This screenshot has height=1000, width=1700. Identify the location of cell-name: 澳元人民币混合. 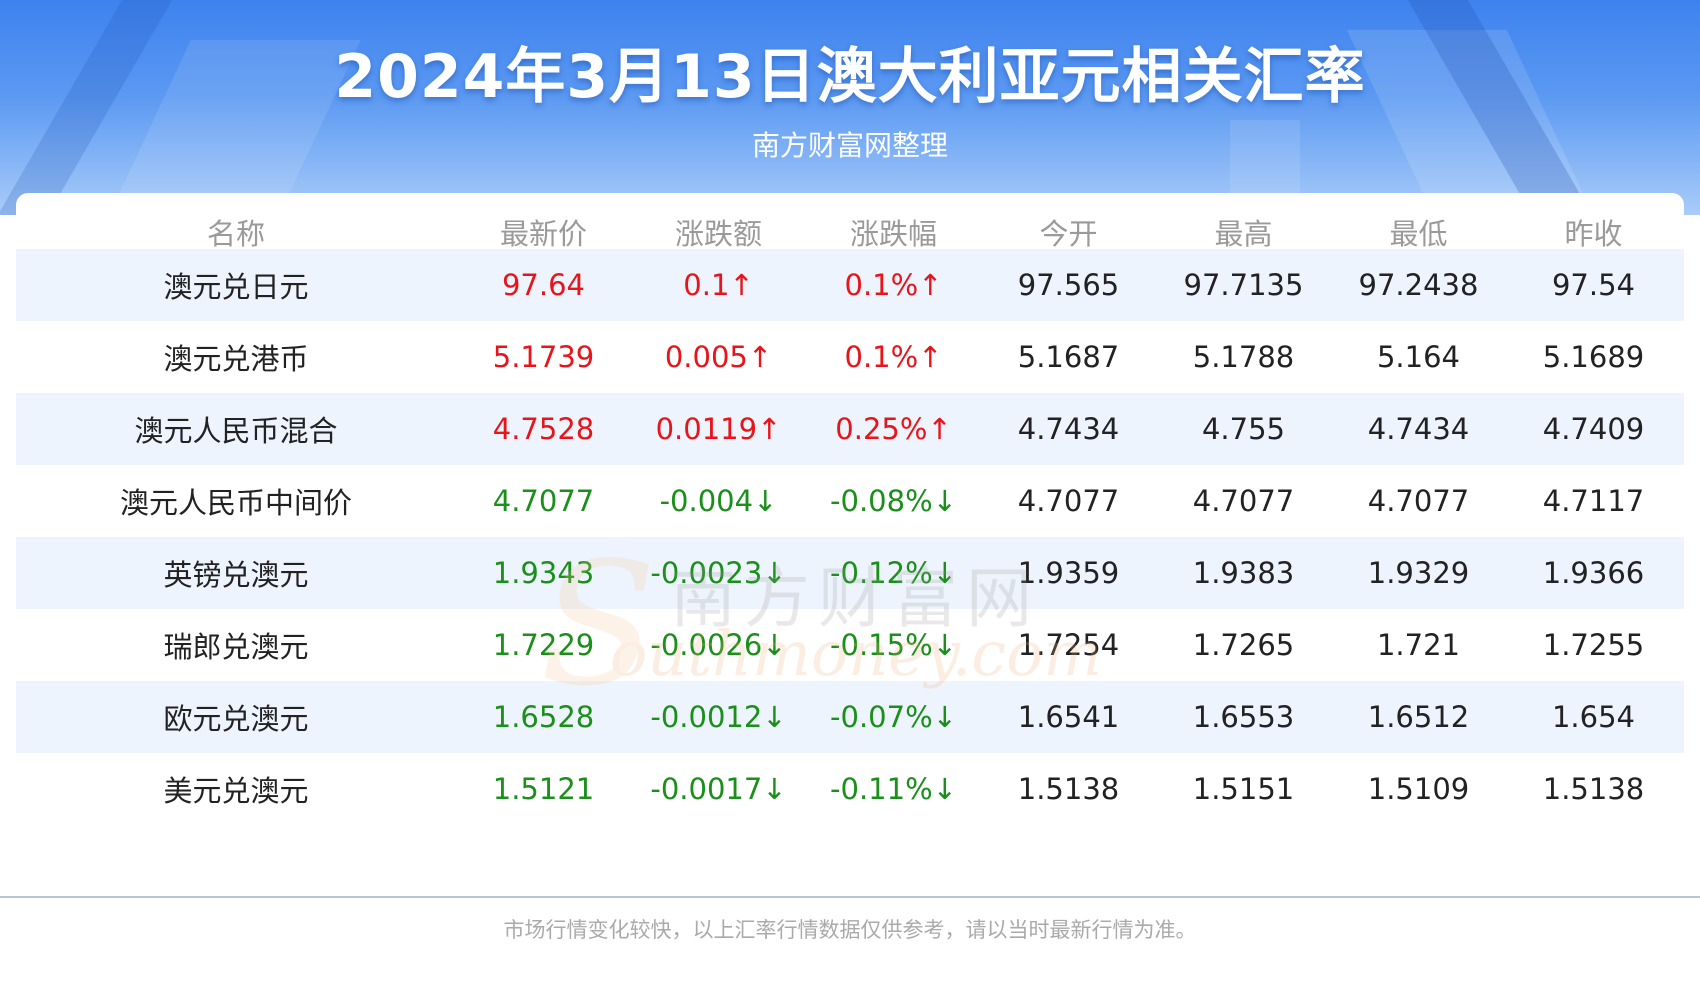
(236, 431).